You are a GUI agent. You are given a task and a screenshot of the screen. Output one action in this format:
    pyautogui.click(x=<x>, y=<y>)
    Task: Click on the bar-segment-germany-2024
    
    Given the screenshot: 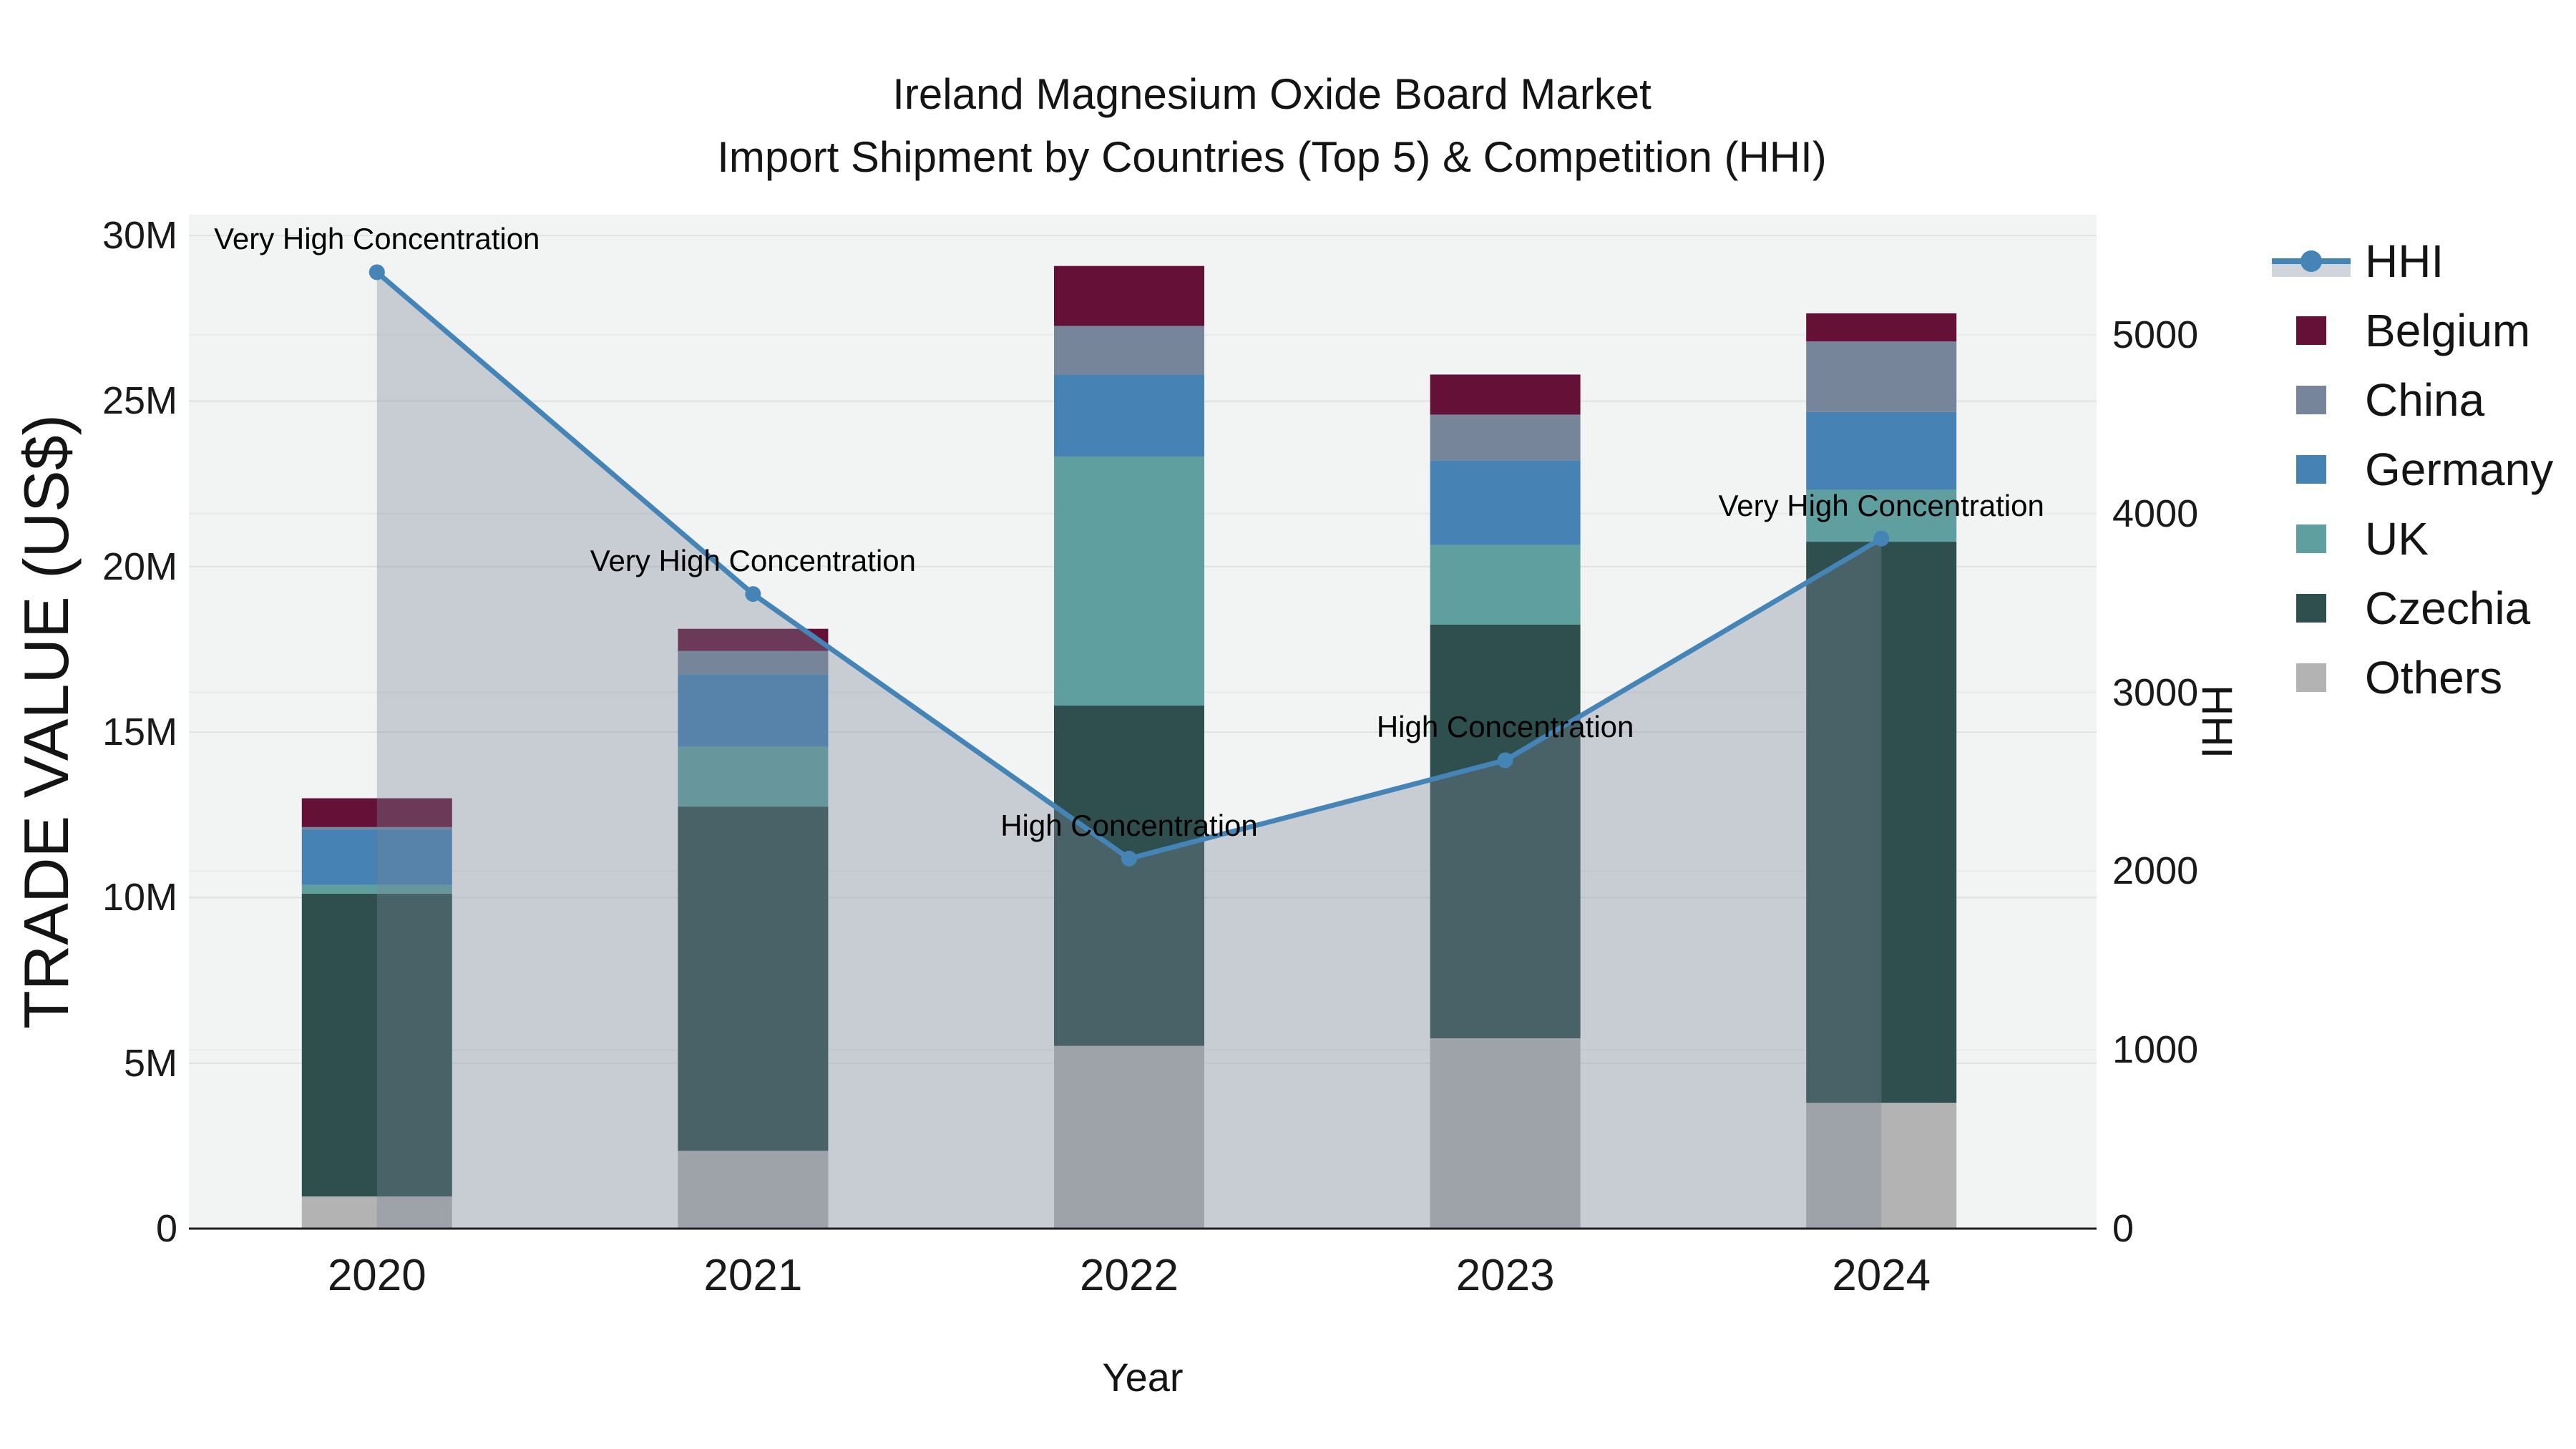 What is the action you would take?
    pyautogui.click(x=1881, y=450)
    